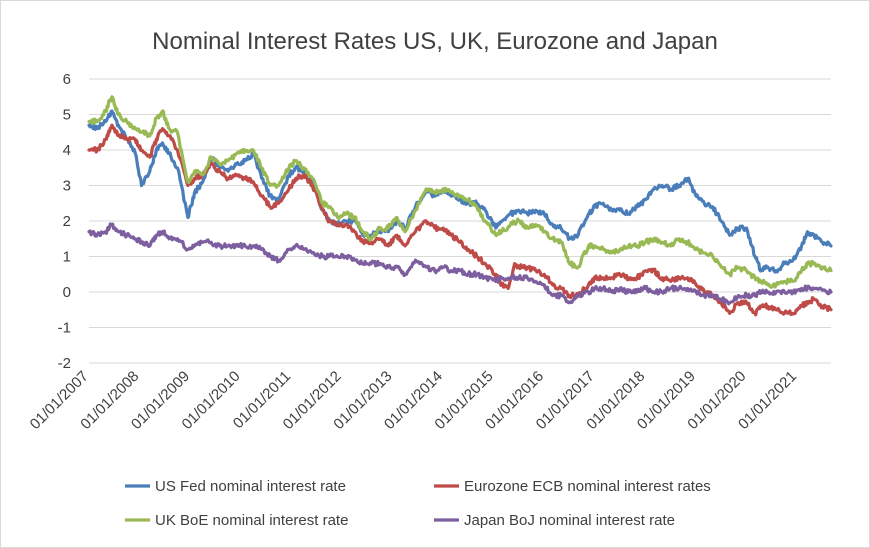  What do you see at coordinates (64, 363) in the screenshot?
I see `y-tick-label: -2` at bounding box center [64, 363].